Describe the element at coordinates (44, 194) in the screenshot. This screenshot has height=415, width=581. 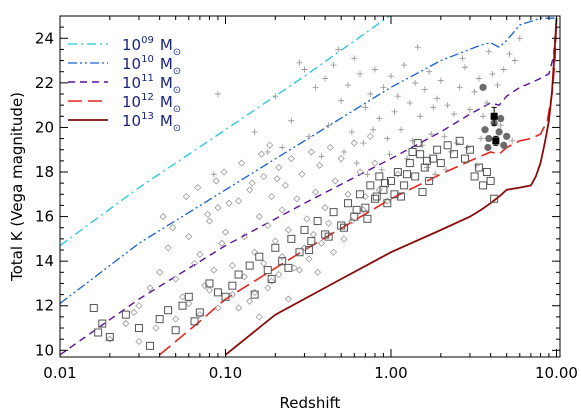
I see `y-tick-labels: 10 12 14 16 18 20 22 24` at that location.